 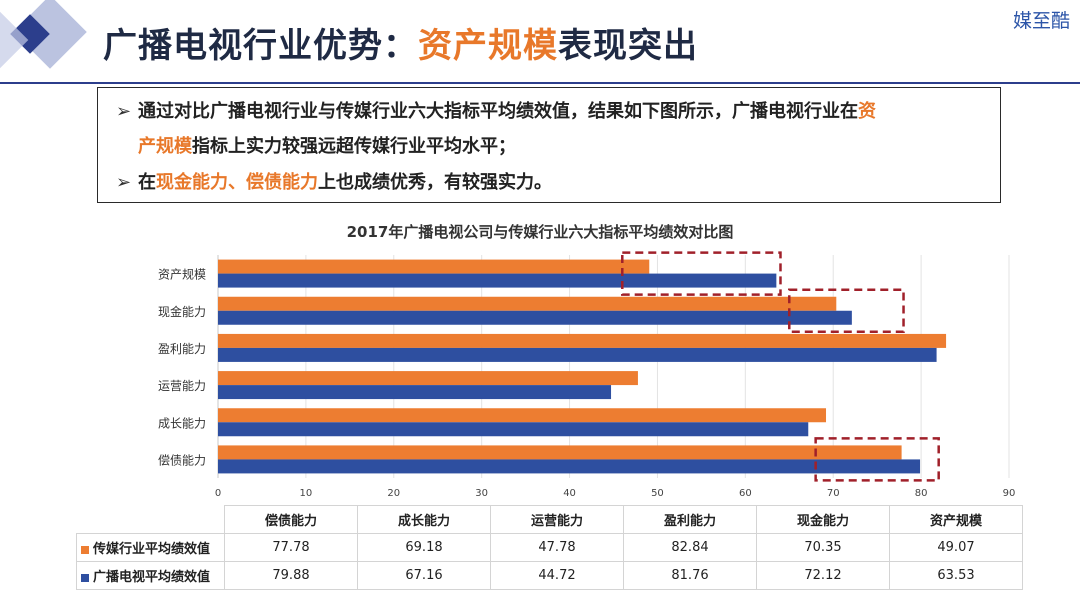 I want to click on table-header-cell: 成长能力, so click(x=424, y=519).